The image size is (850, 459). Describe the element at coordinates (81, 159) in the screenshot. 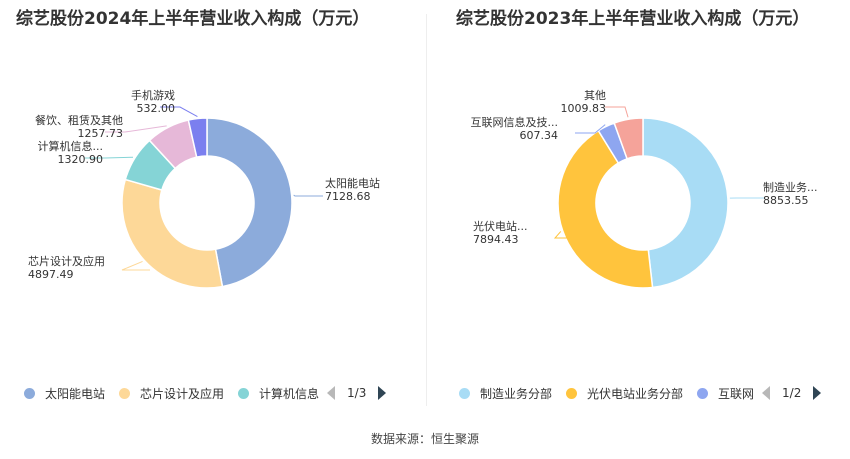

I see `slice-value-label: 1320.90` at that location.